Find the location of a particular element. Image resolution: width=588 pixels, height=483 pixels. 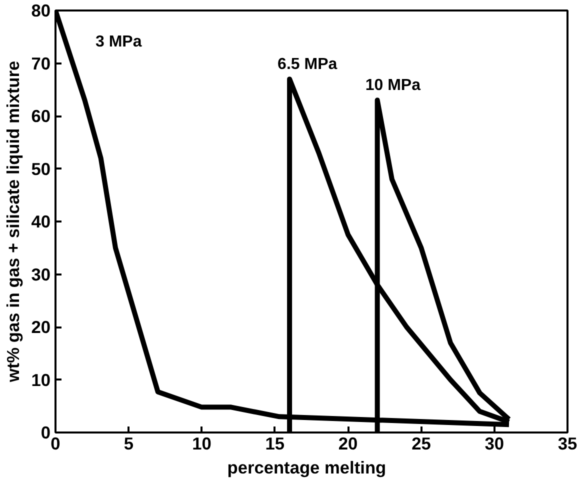

y-tick-label: 20 is located at coordinates (41, 327).